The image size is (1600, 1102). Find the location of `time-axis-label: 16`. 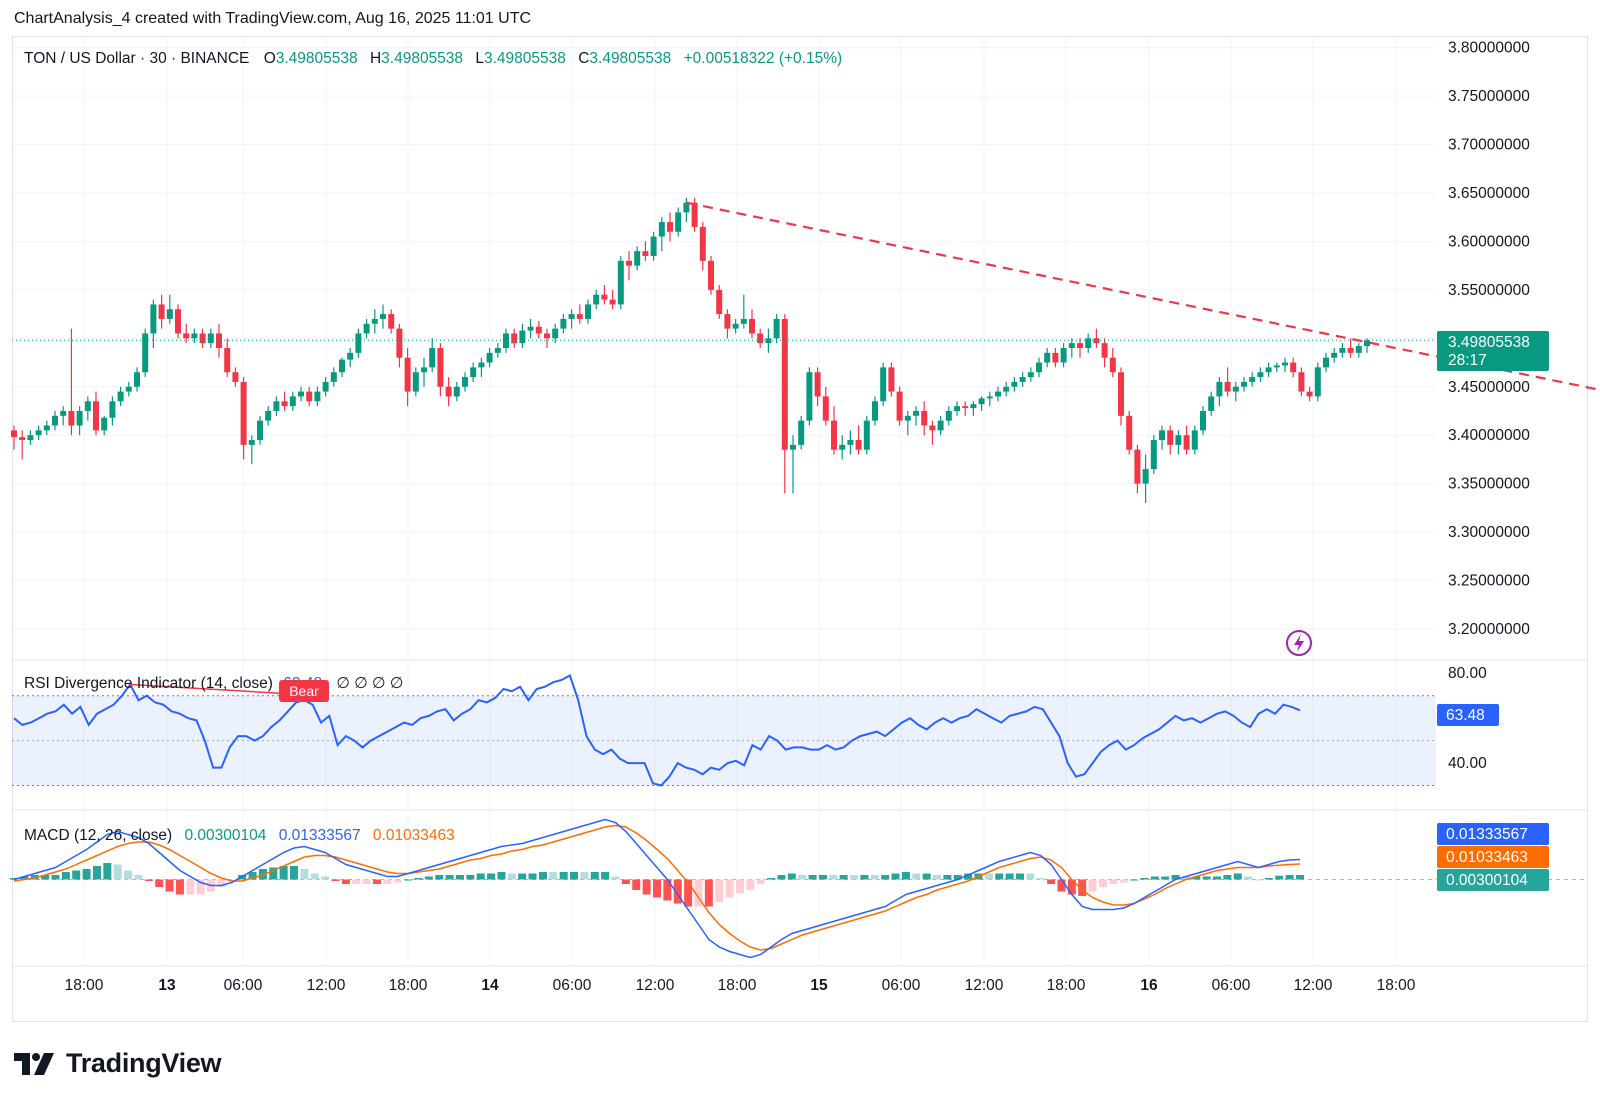

time-axis-label: 16 is located at coordinates (1149, 985).